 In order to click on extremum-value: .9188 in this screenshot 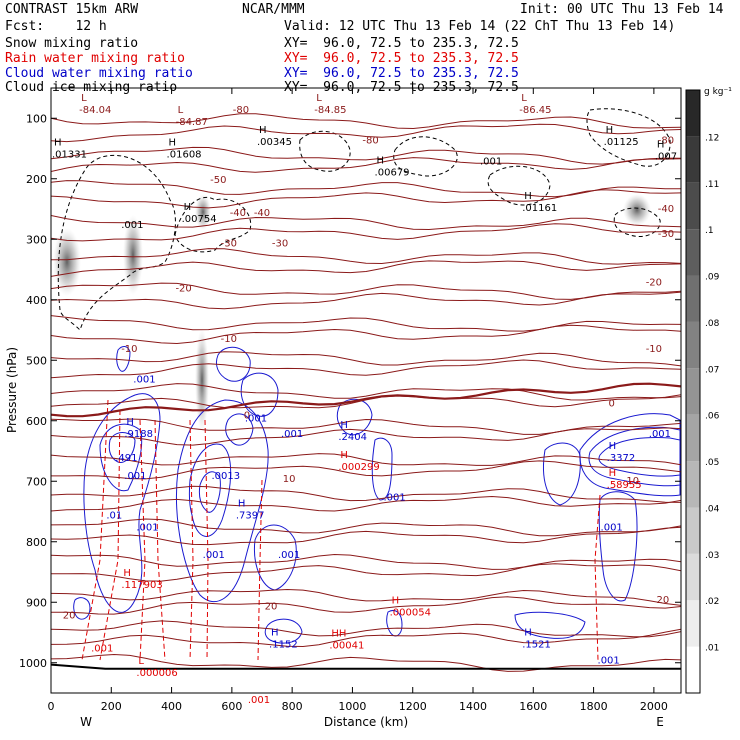, I will do `click(138, 434)`.